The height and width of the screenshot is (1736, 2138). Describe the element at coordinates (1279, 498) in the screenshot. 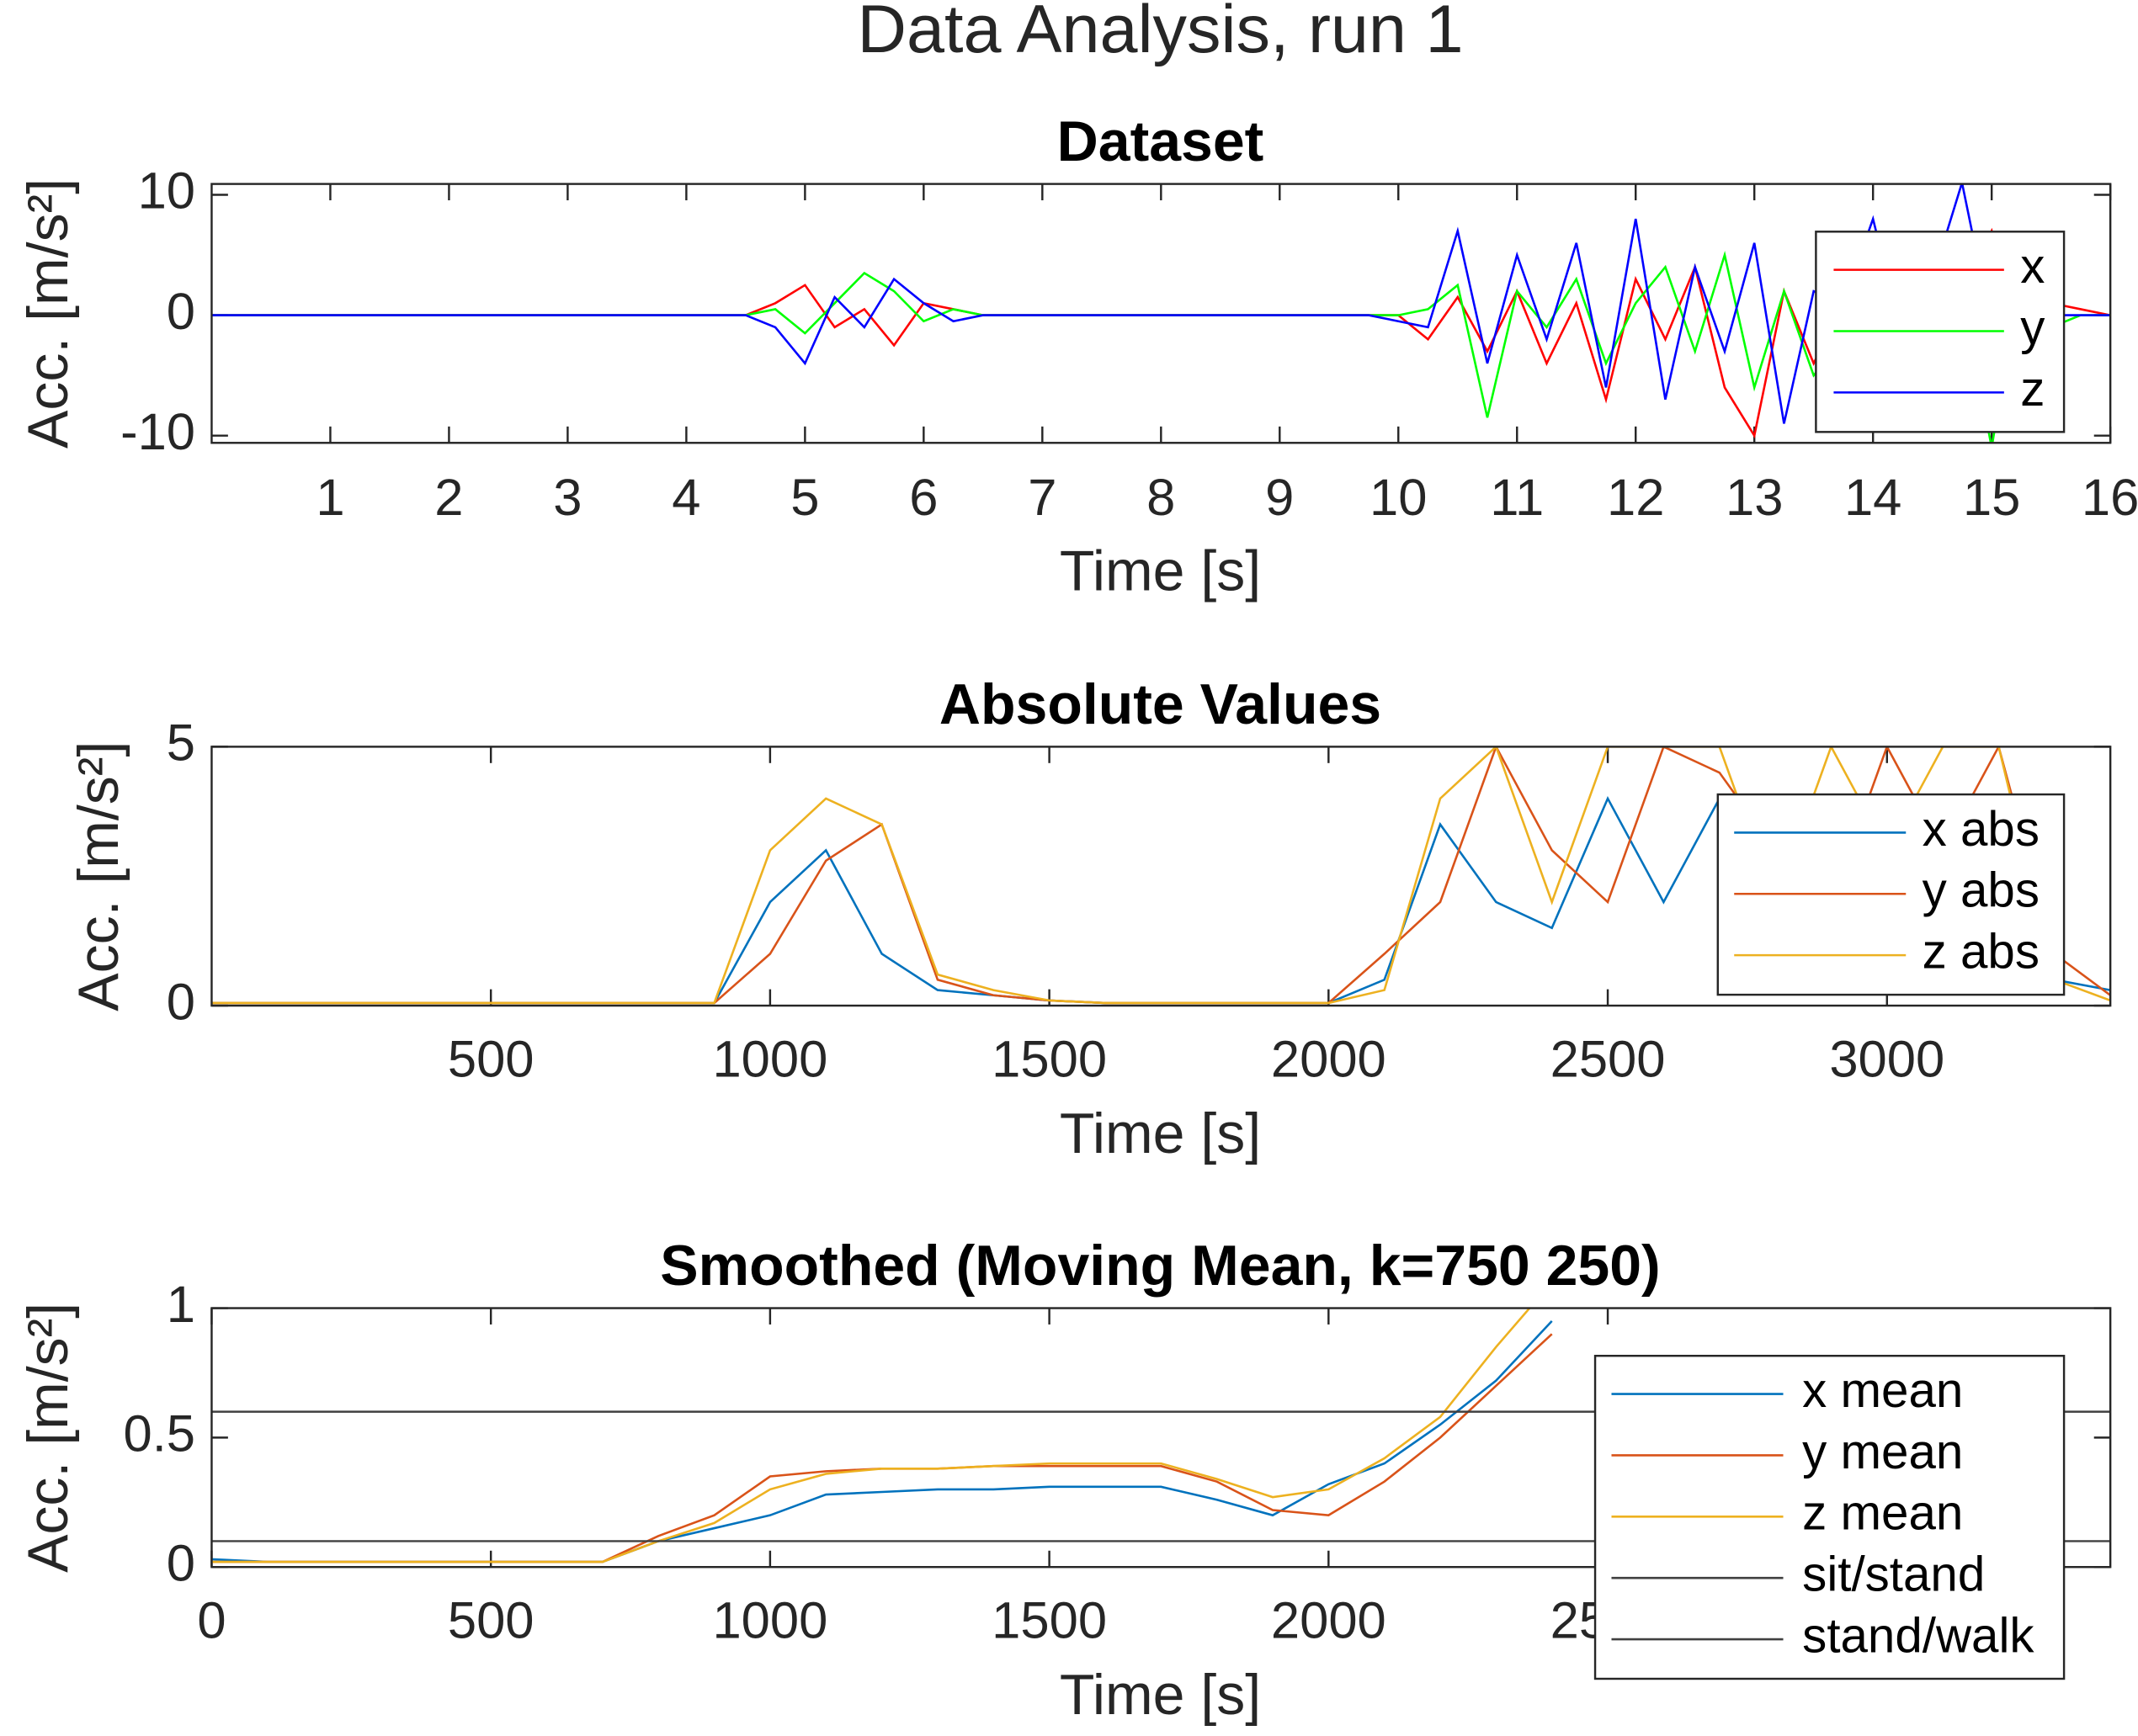

I see `x-tick-label: 9` at that location.